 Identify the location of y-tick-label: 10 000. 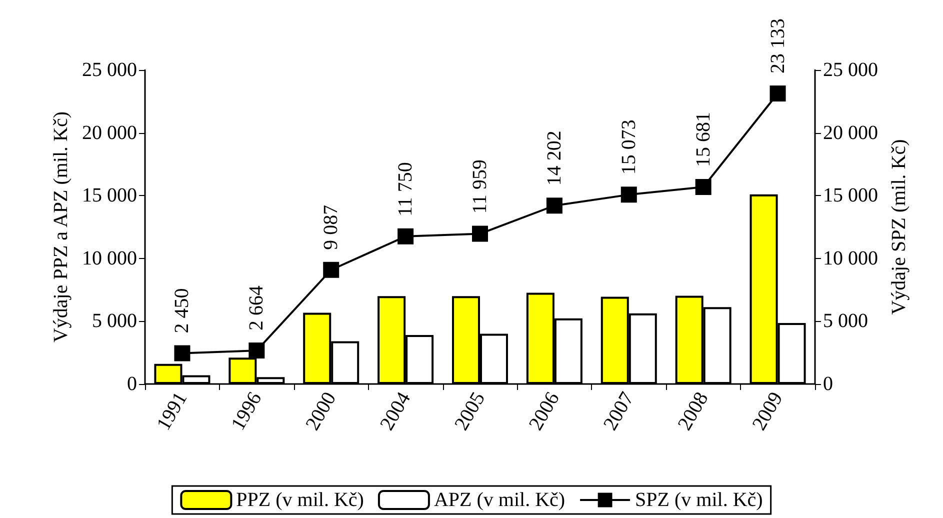
(109, 258).